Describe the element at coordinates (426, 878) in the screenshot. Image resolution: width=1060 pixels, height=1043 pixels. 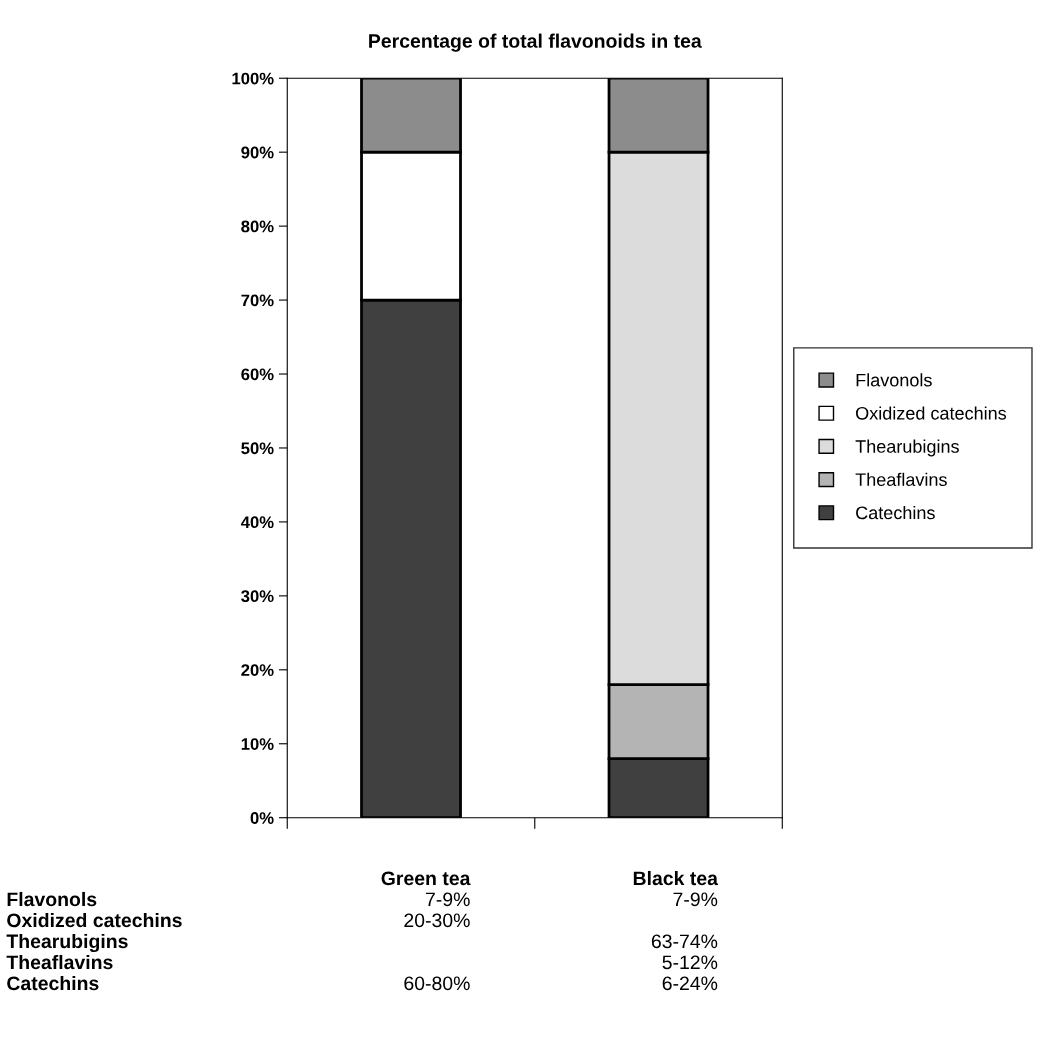
I see `x-tick-label: Green tea` at that location.